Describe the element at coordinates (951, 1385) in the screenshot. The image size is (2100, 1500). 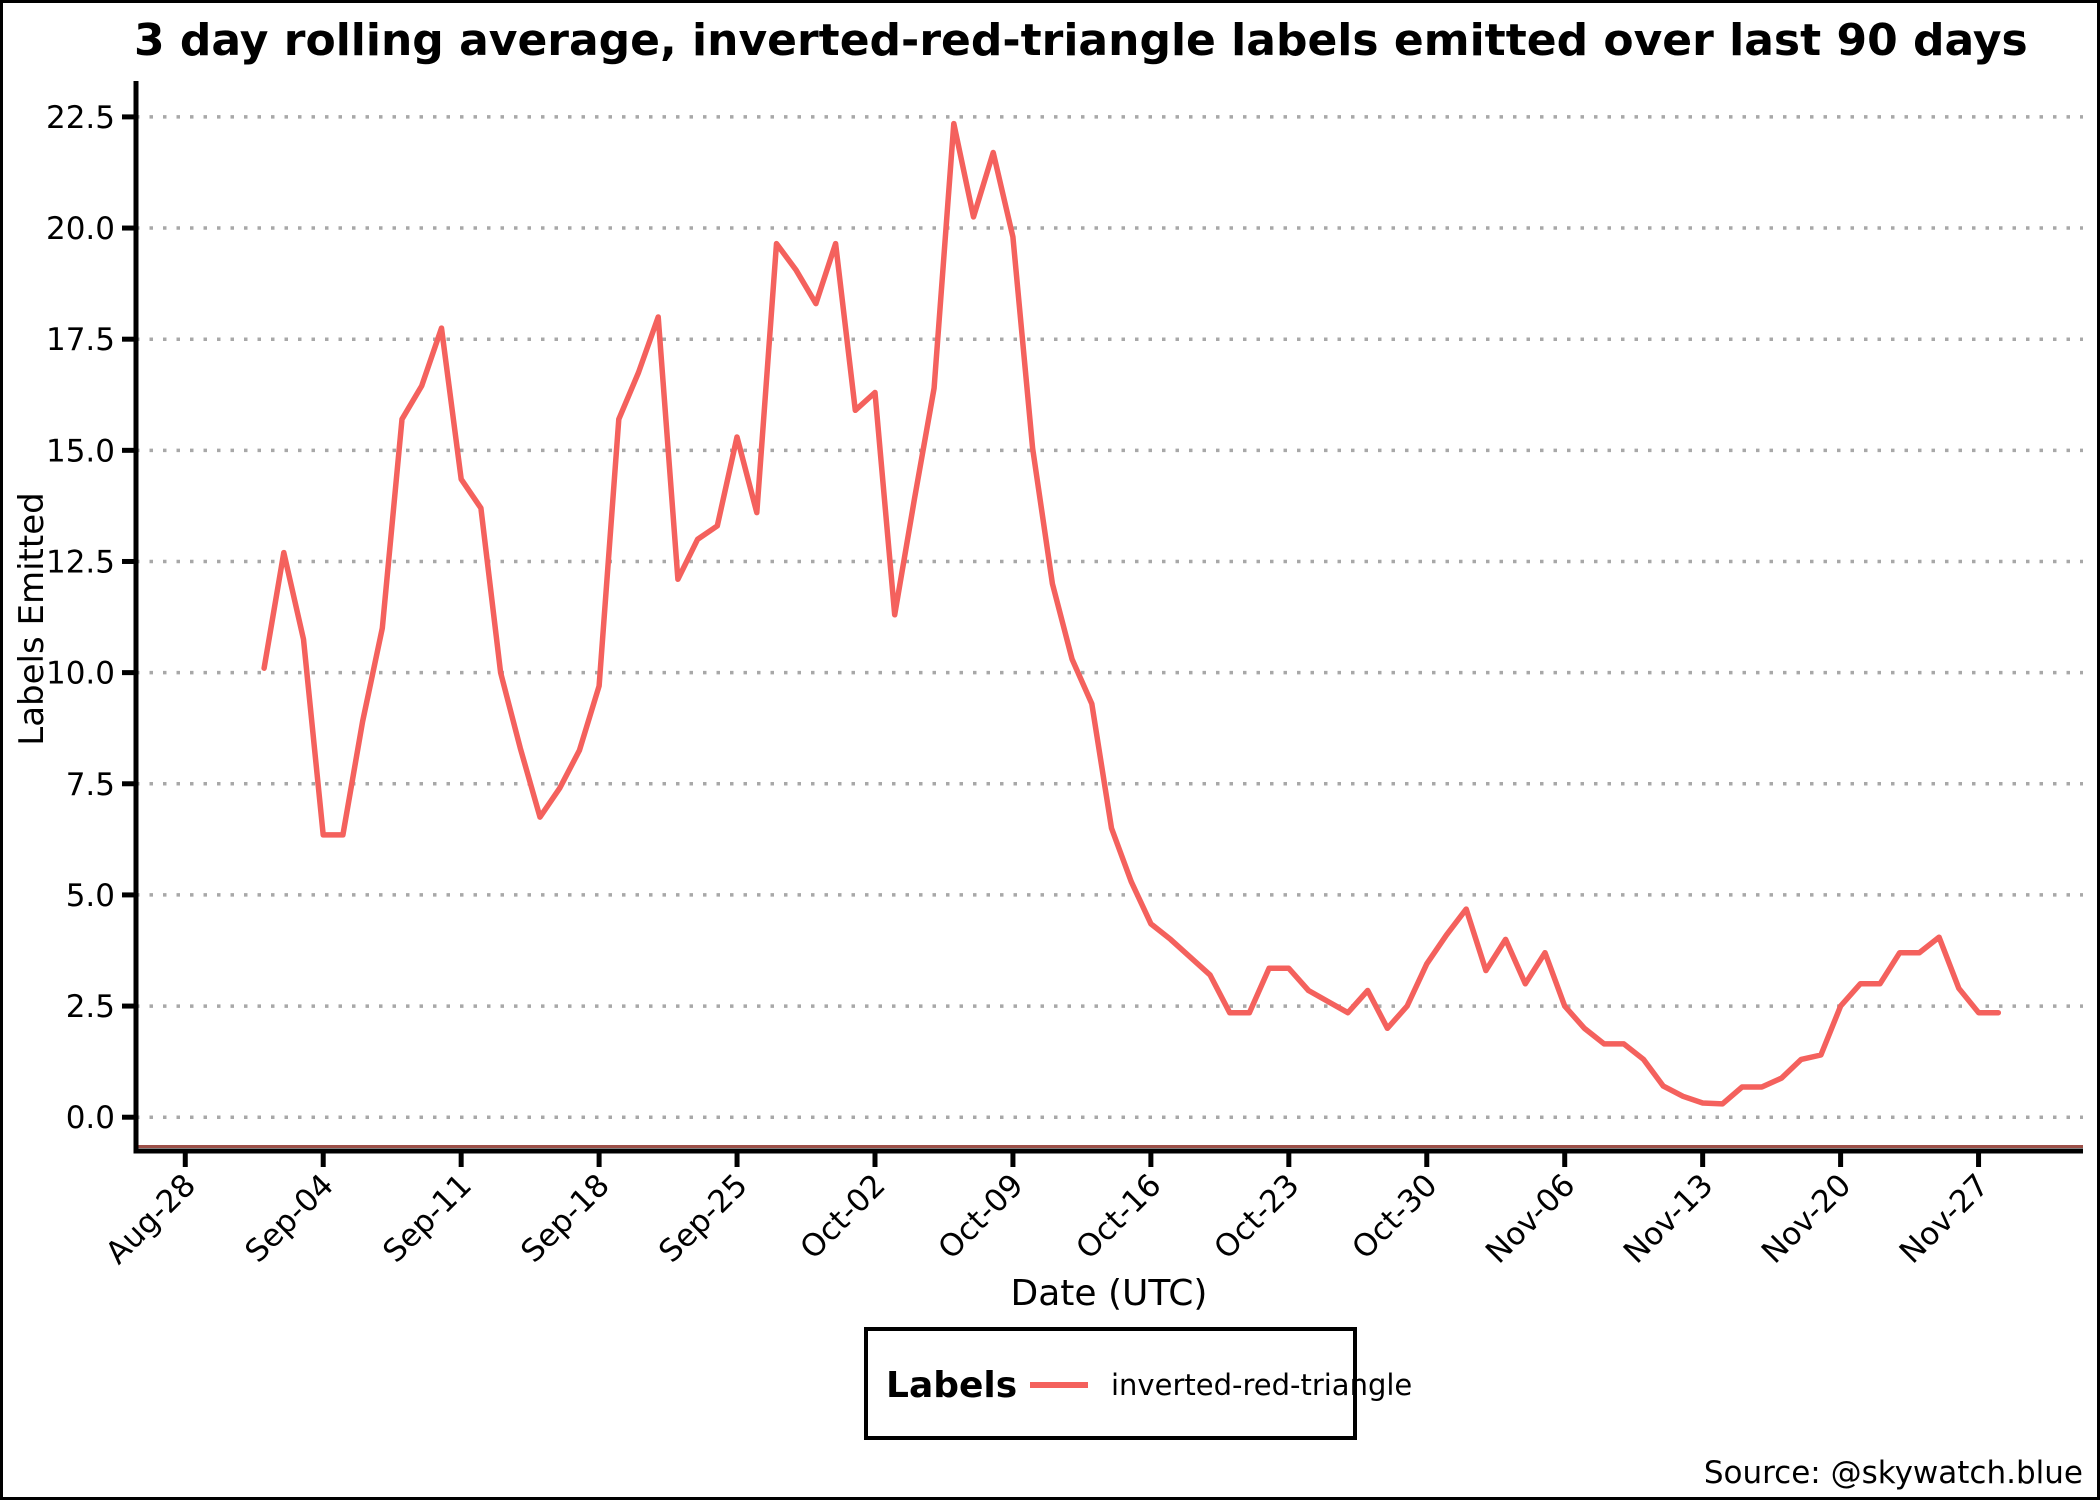
I see `legend-title: Labels` at that location.